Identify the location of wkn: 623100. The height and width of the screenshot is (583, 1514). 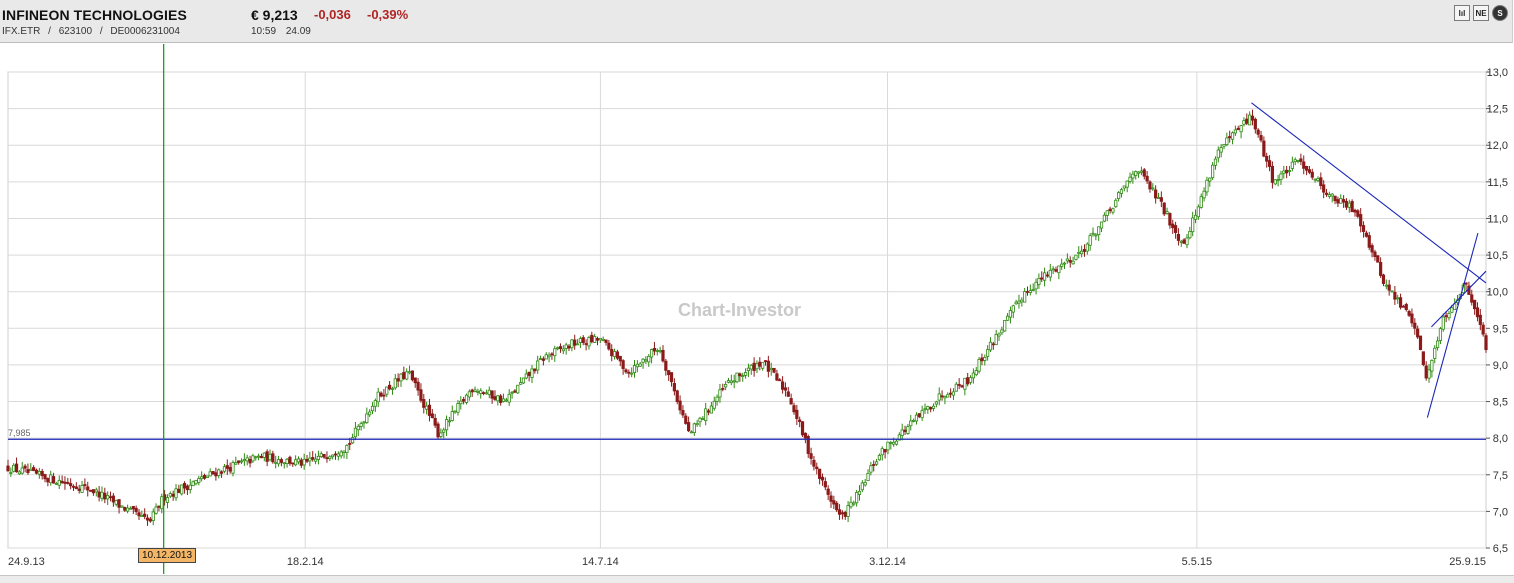
(75, 31).